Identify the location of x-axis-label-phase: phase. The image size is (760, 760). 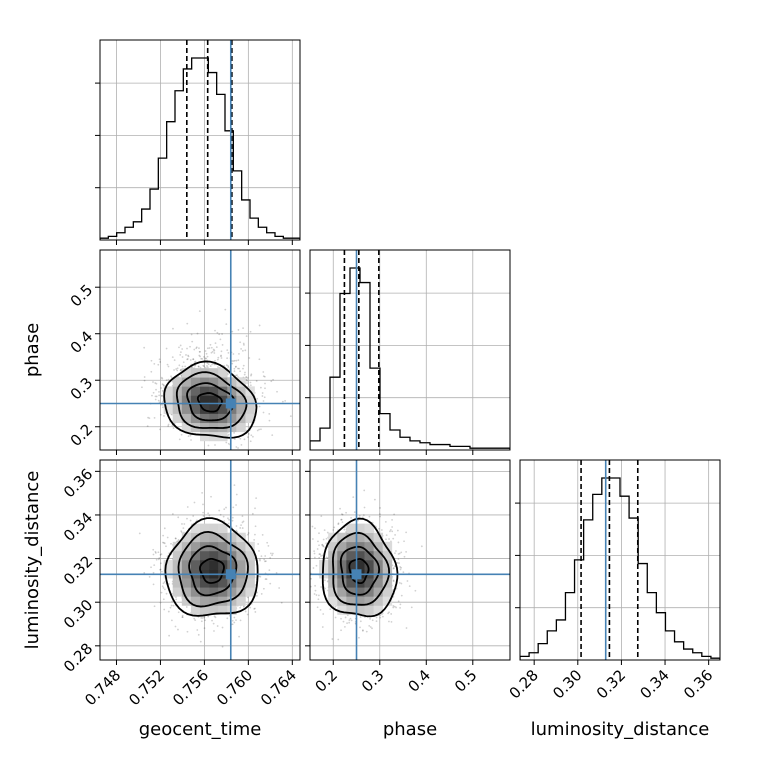
(410, 729).